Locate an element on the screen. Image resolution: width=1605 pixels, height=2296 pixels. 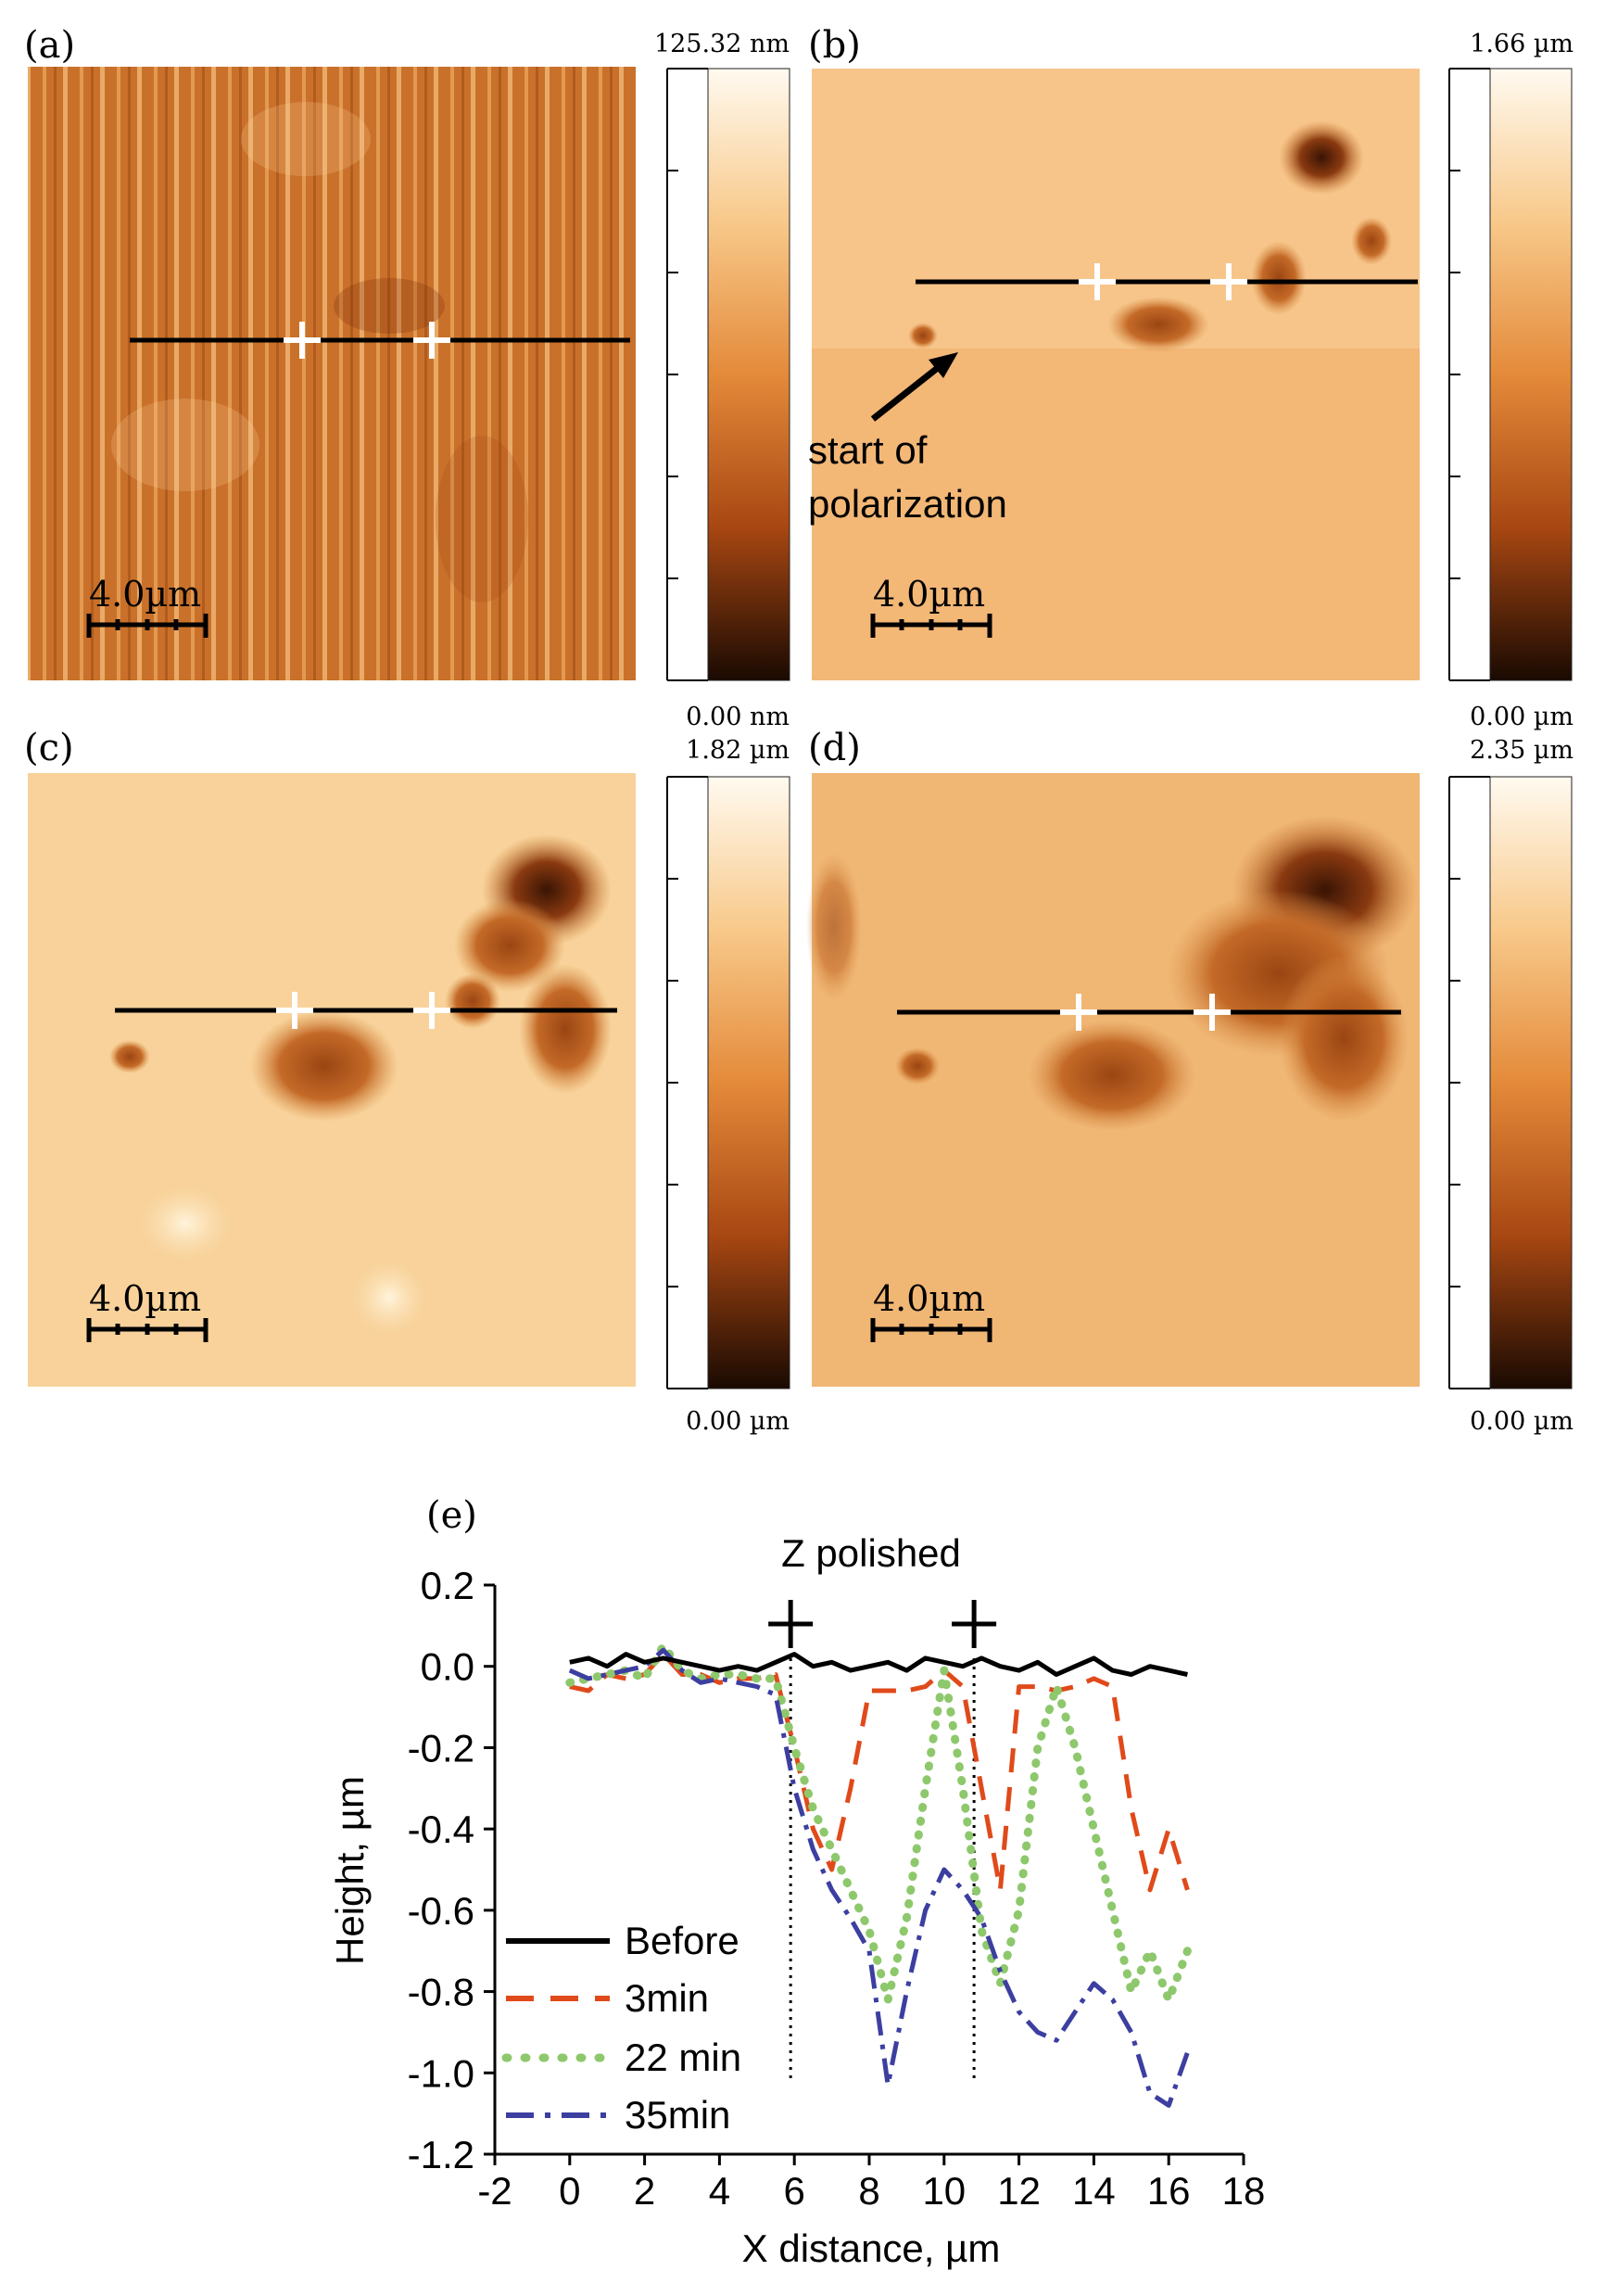
series-22min is located at coordinates (878, 1823).